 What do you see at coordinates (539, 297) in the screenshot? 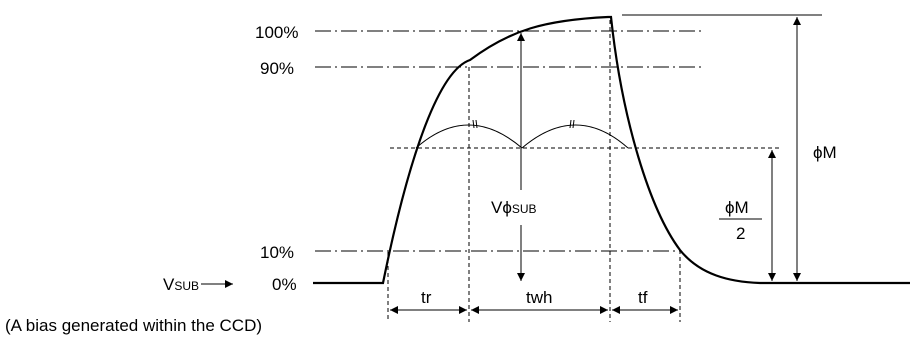
I see `twh-label: twh` at bounding box center [539, 297].